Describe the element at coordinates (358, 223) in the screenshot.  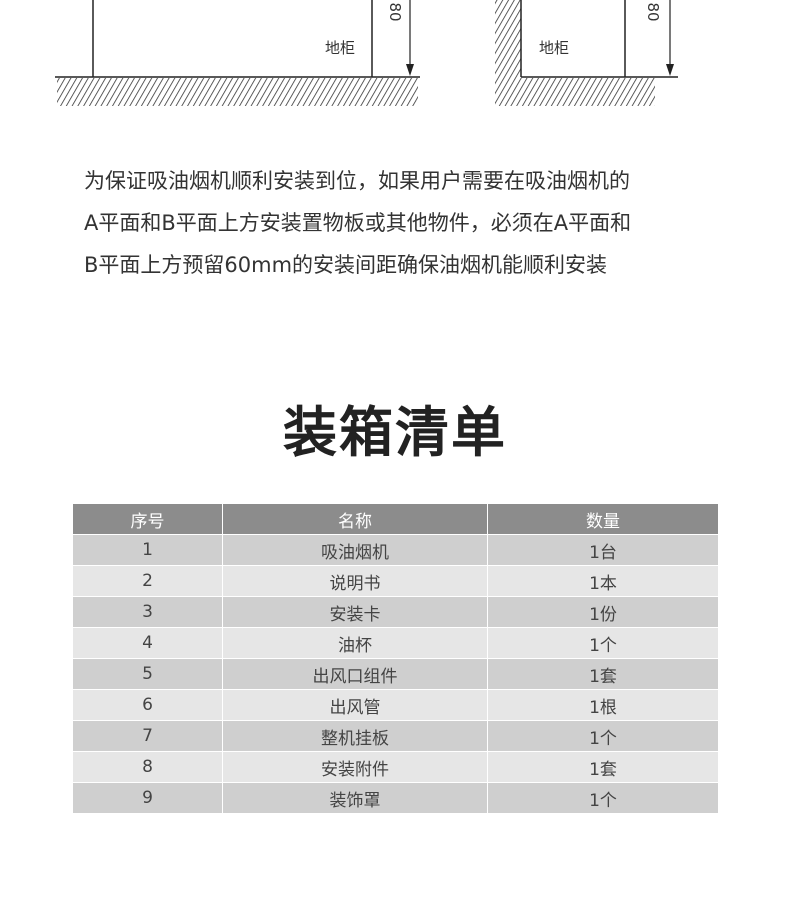
I see `note-line: A平面和B平面上方安装置物板或其他物件，必须在A平面和` at that location.